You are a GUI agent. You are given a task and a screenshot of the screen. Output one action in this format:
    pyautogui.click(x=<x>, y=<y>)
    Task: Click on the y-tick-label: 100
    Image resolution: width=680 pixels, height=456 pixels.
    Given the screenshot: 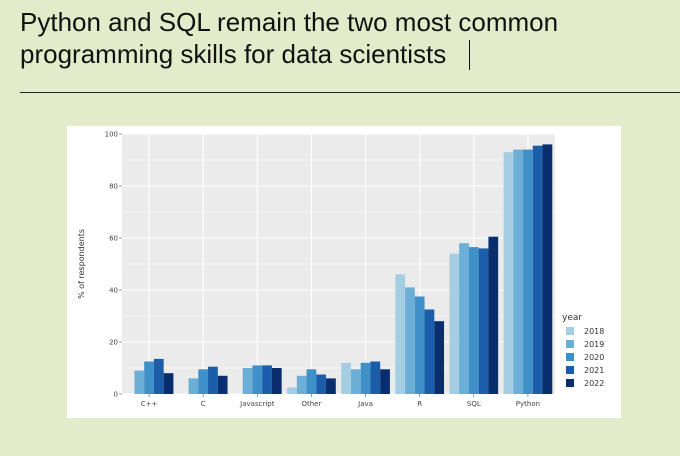 What is the action you would take?
    pyautogui.click(x=111, y=135)
    